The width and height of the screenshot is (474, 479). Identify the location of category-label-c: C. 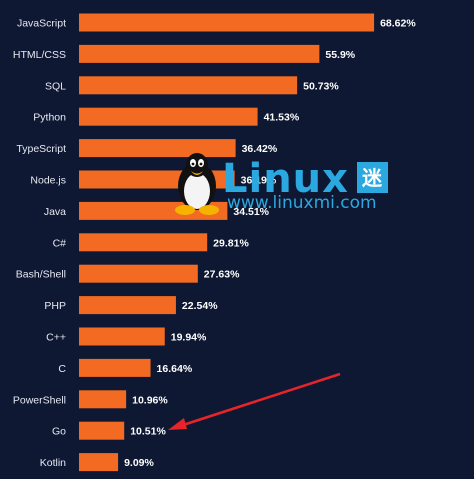
(62, 369).